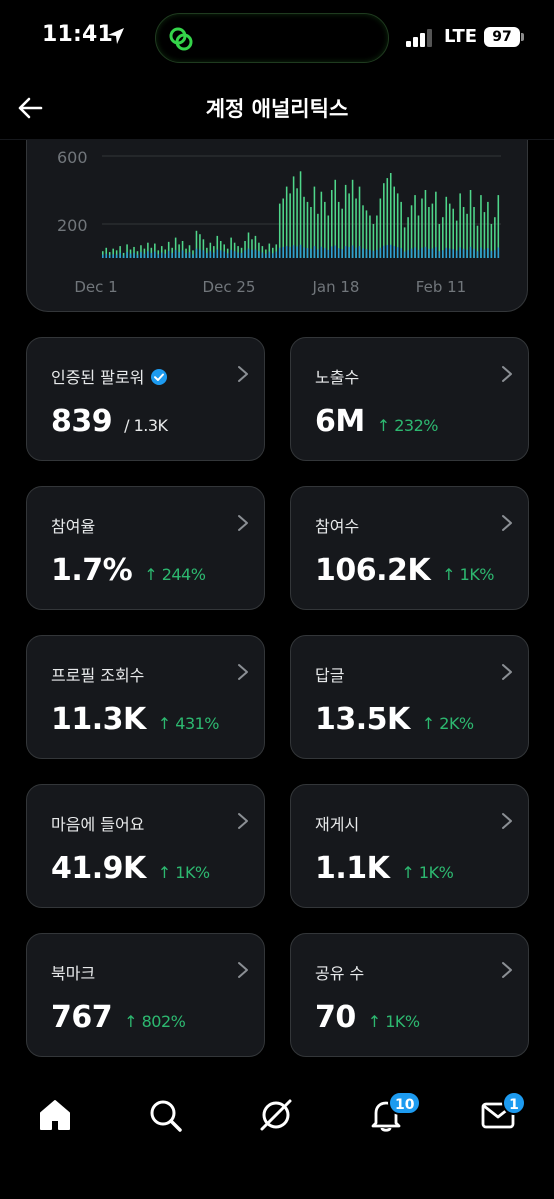 Image resolution: width=554 pixels, height=1199 pixels. I want to click on metric-label: 참여수, so click(337, 525).